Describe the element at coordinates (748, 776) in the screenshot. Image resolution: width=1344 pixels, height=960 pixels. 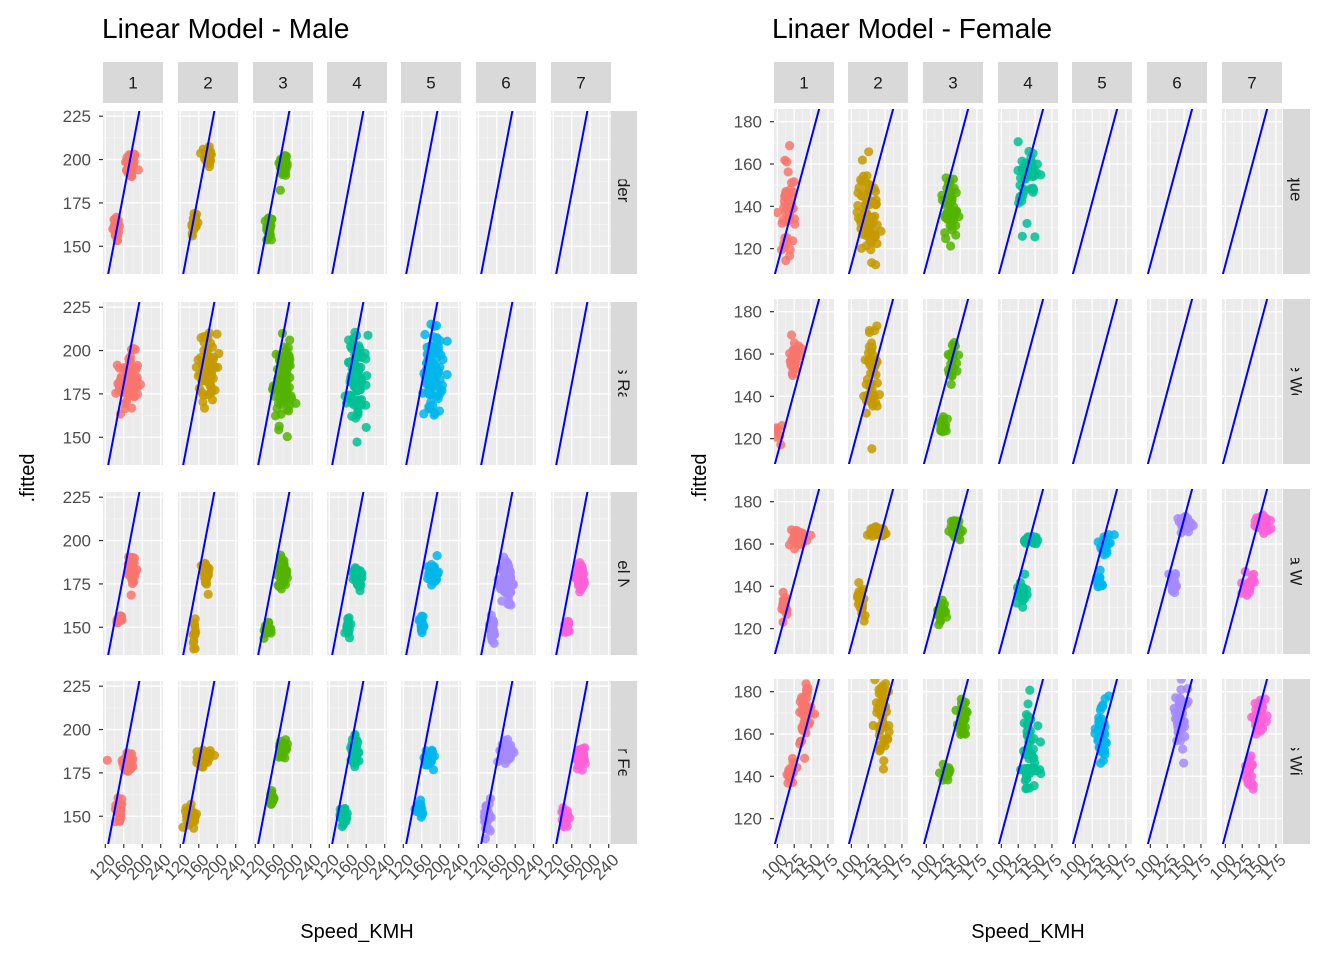
I see `y-tick-label: 140` at that location.